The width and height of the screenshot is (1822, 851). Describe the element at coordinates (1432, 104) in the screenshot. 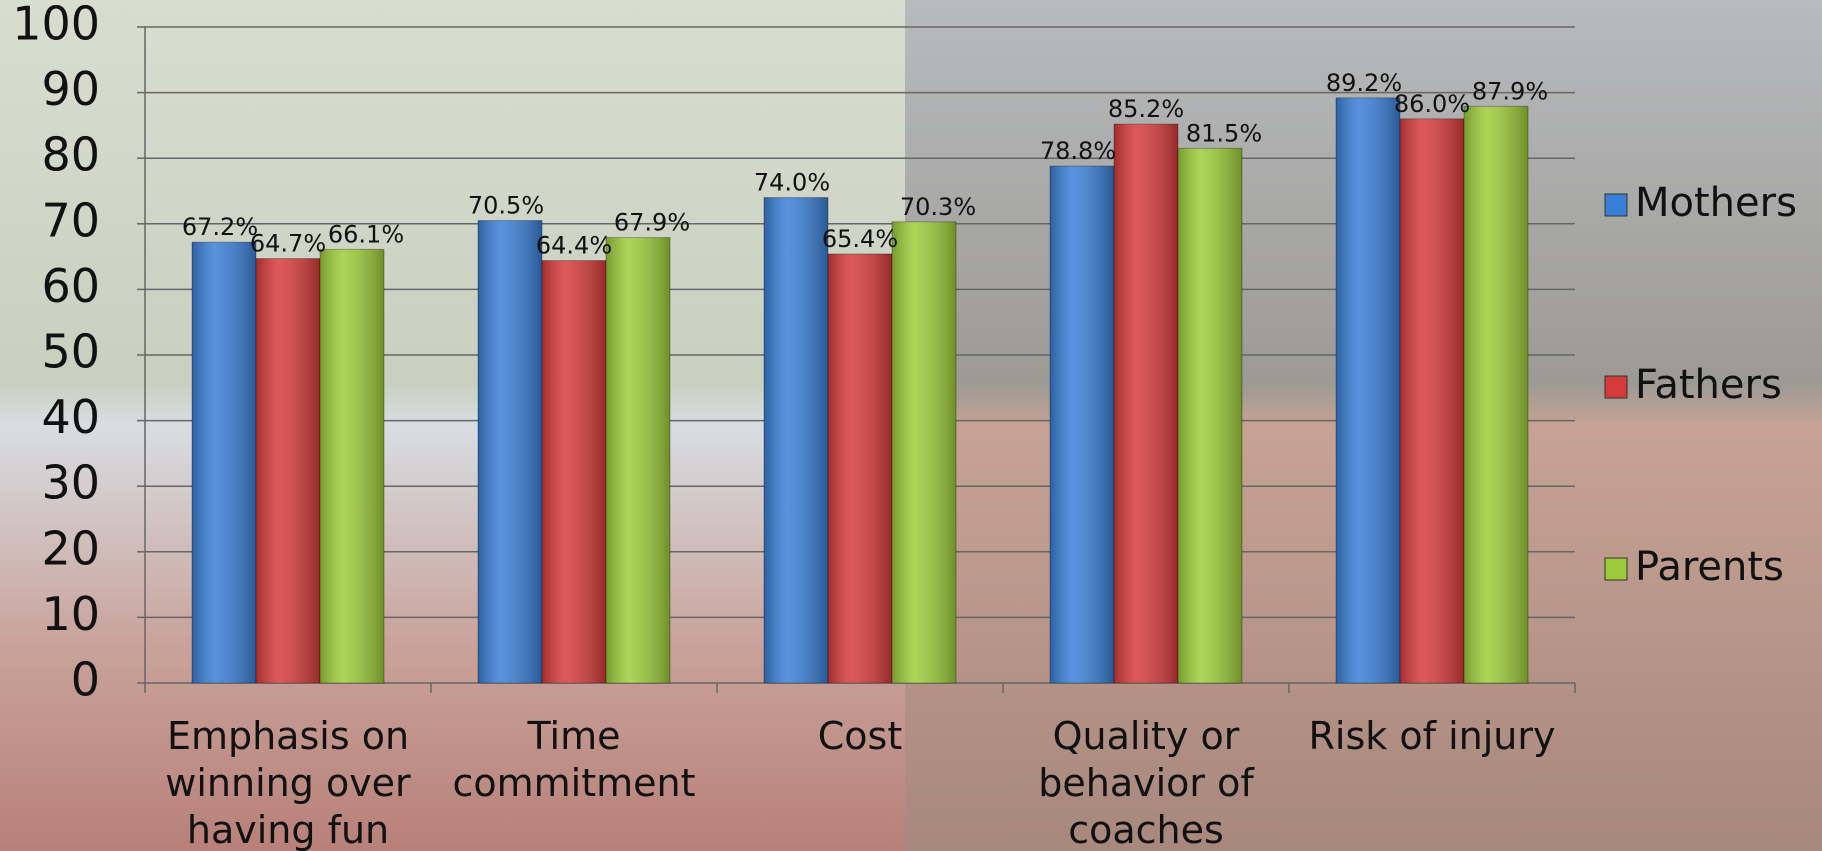

I see `value-label: 86.0%` at that location.